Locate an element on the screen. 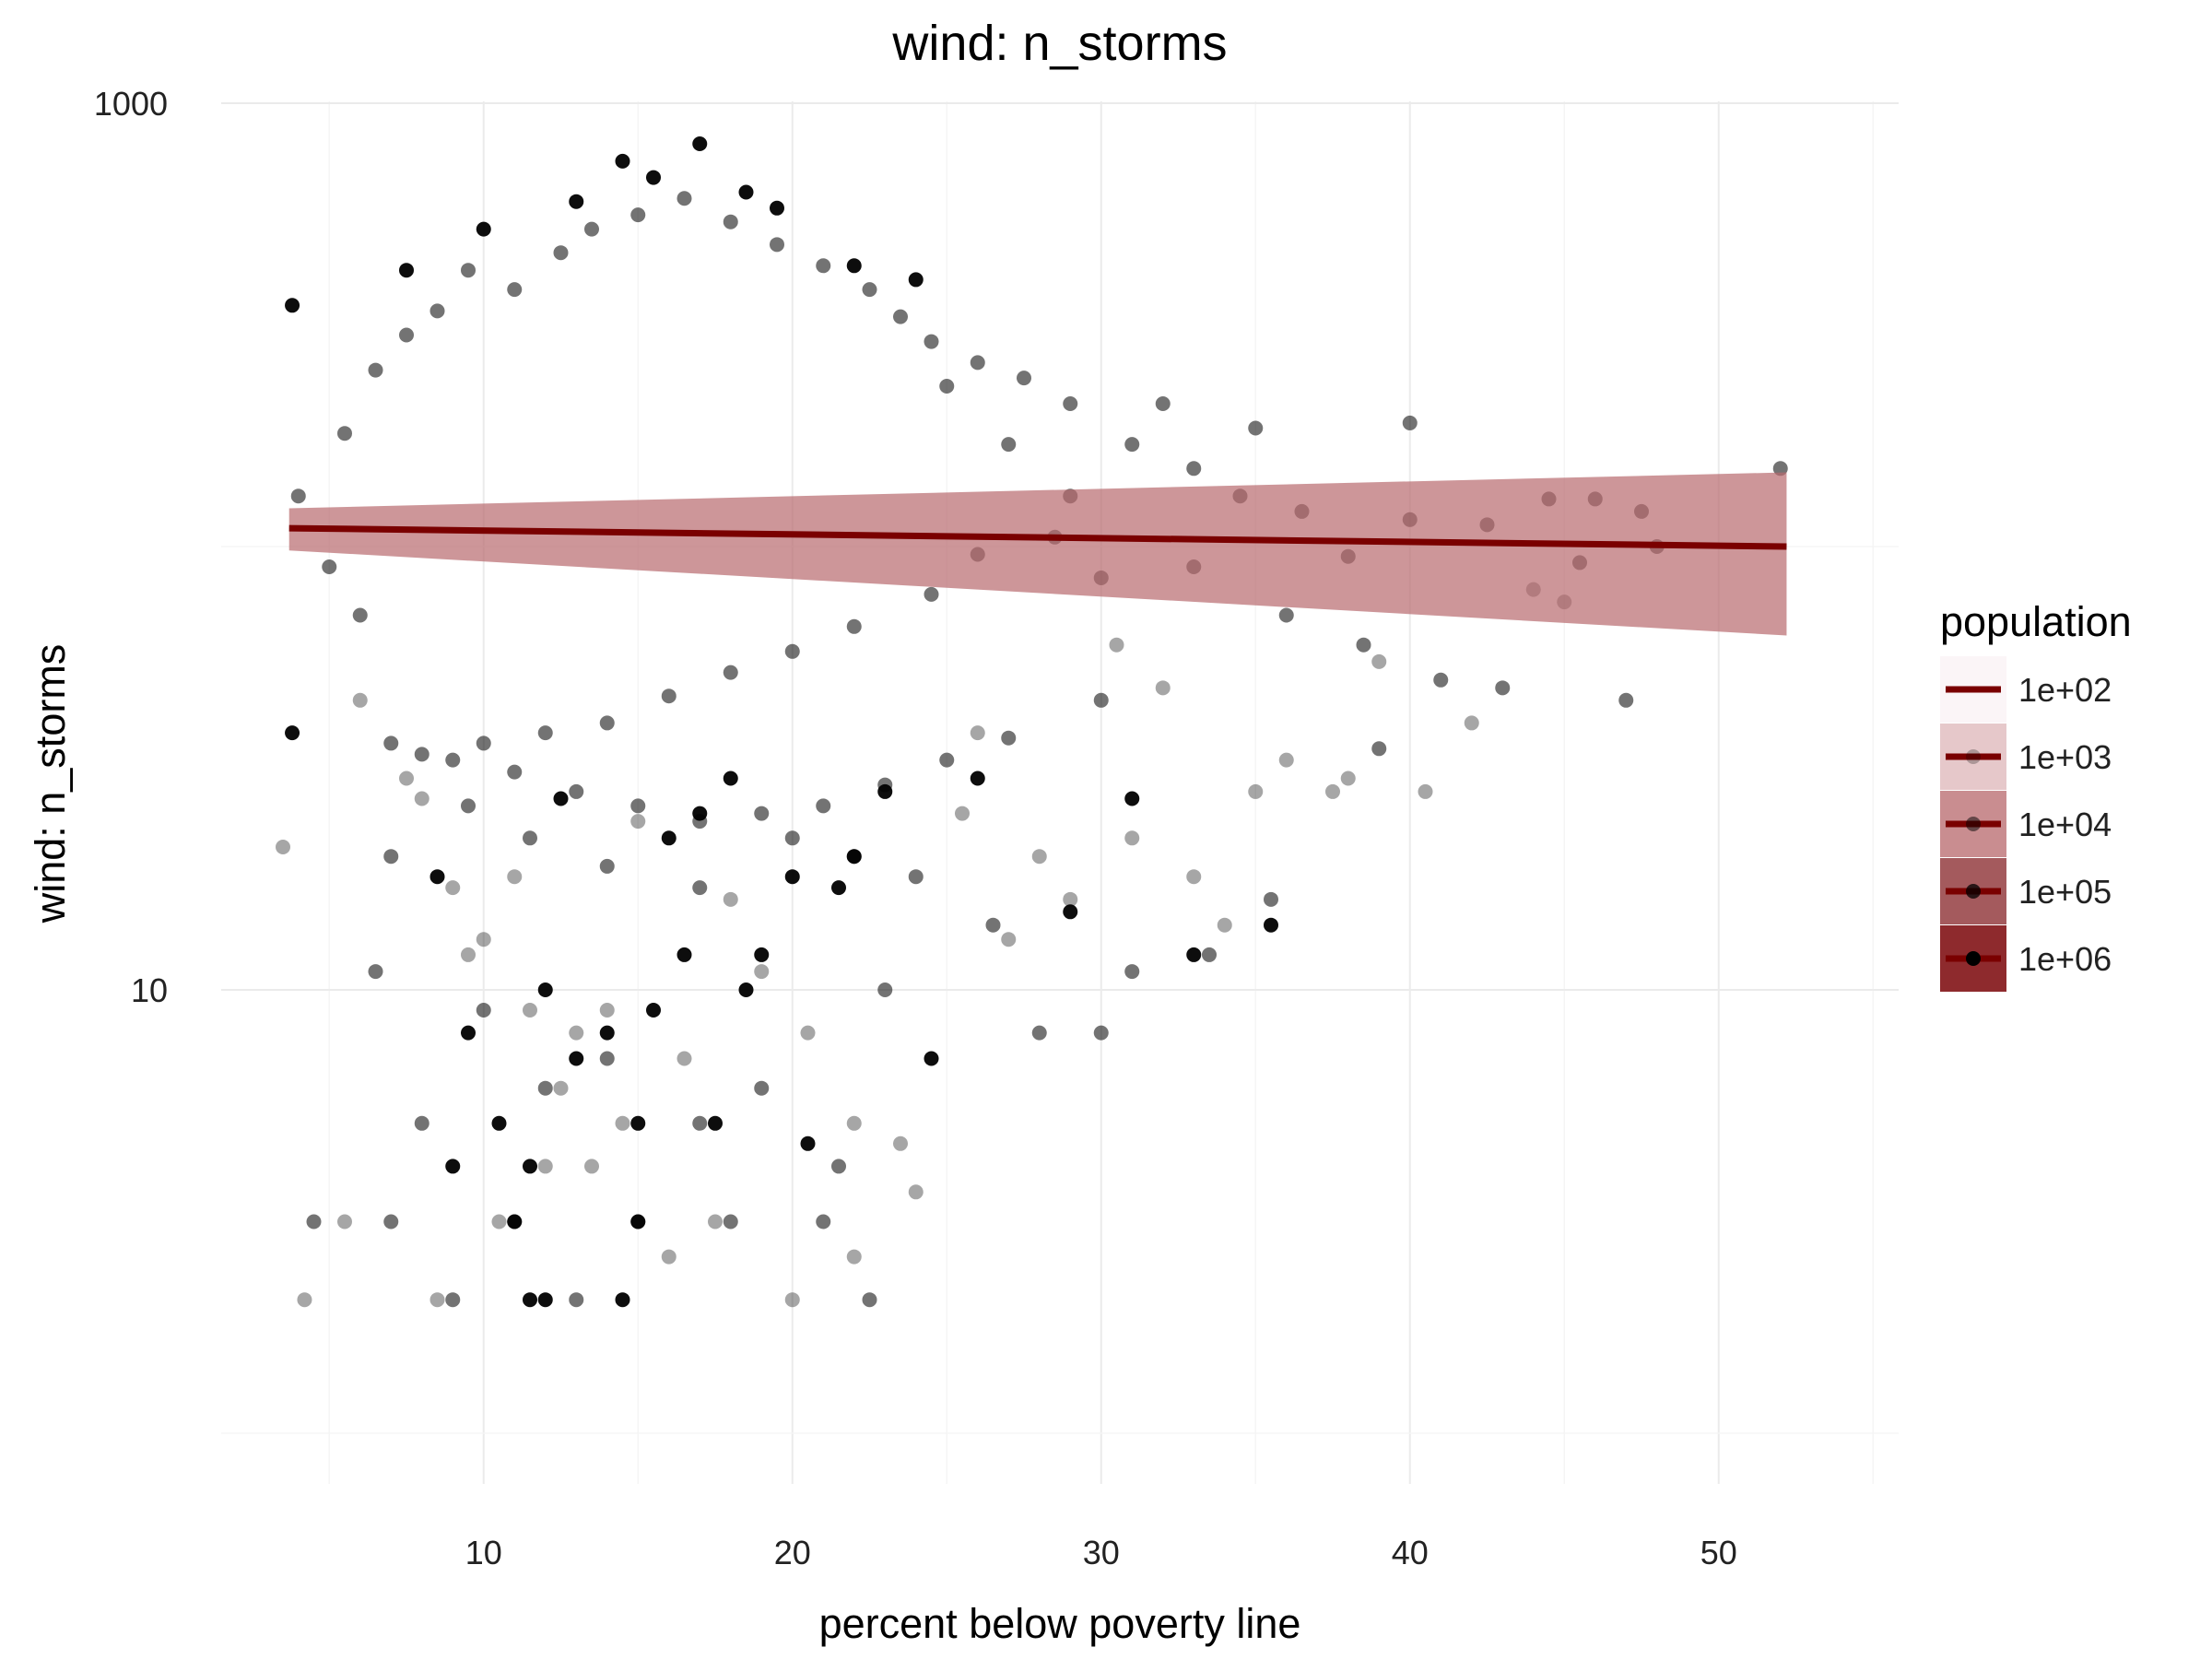  y-tick-label: 10 is located at coordinates (149, 990).